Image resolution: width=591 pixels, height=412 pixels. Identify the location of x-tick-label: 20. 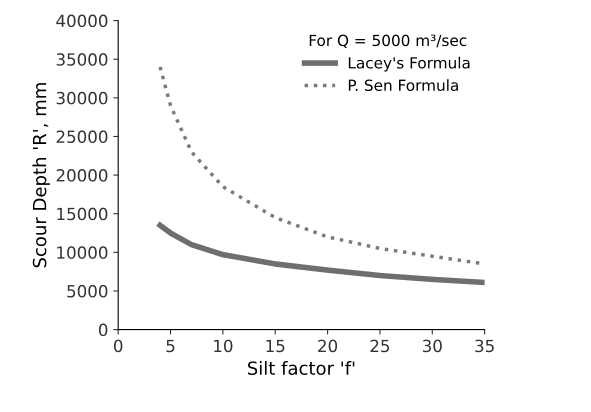
(328, 346).